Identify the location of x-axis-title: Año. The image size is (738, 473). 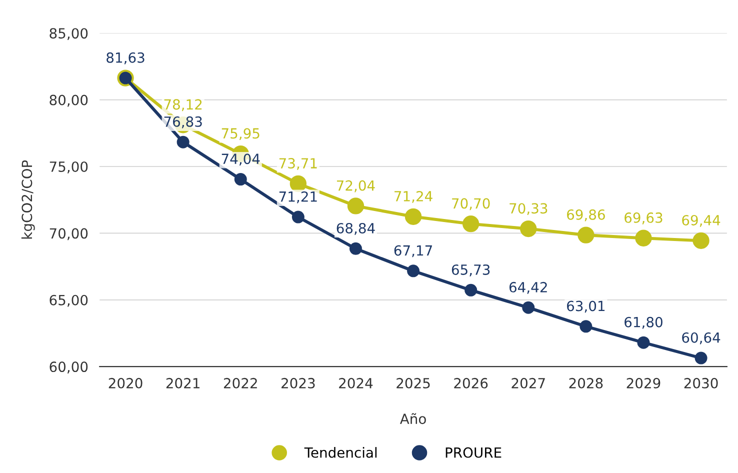
(413, 418).